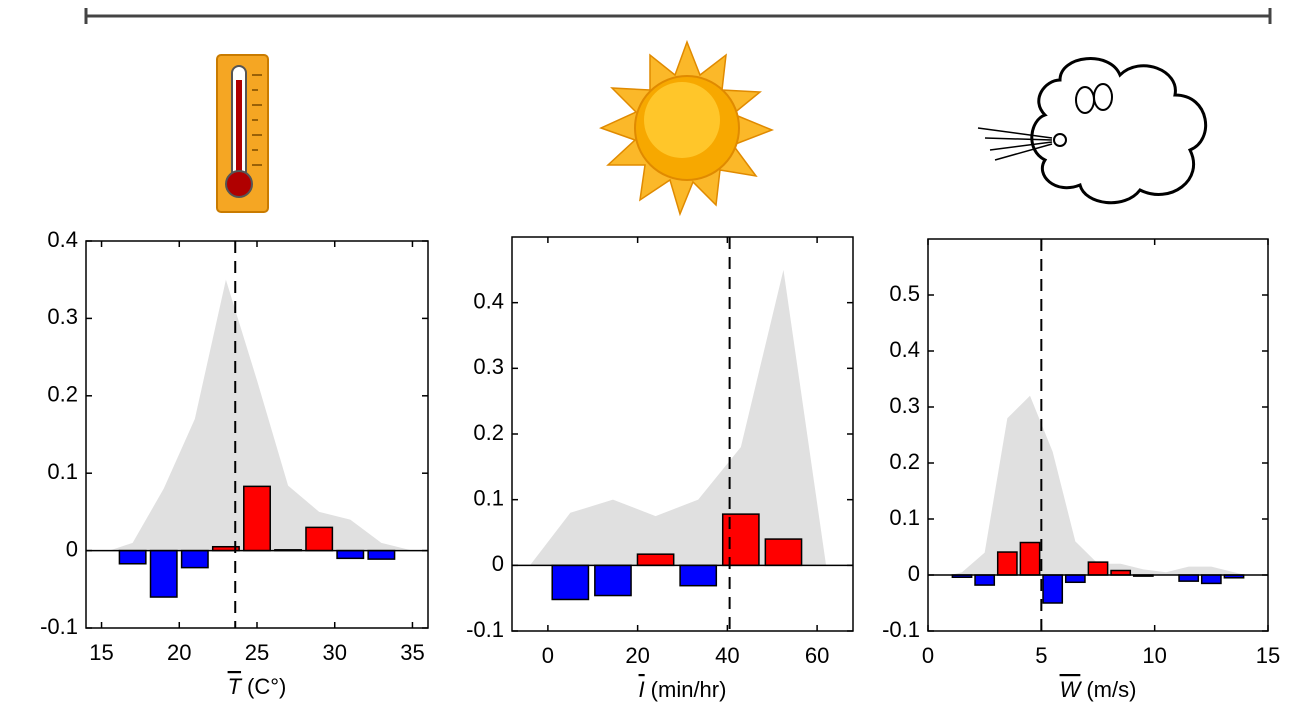  Describe the element at coordinates (817, 655) in the screenshot. I see `x-tick-label: 60` at that location.